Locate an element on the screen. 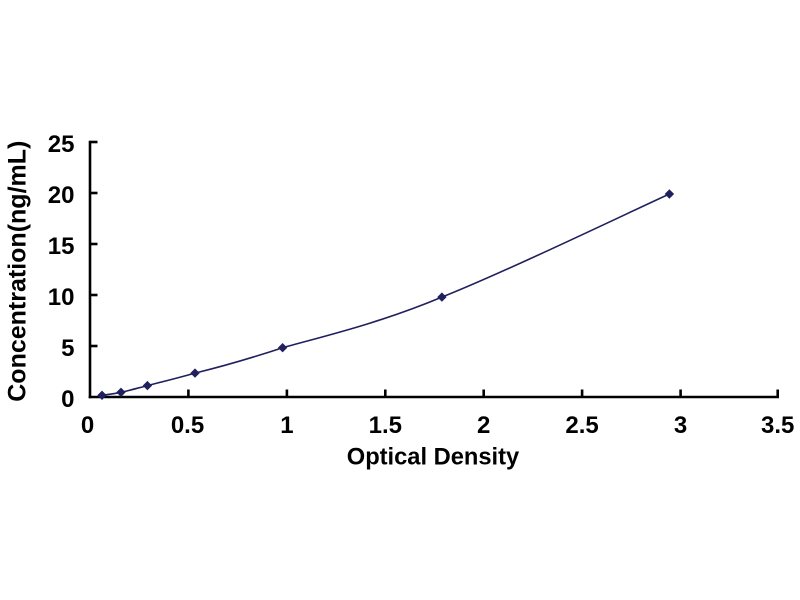 The width and height of the screenshot is (800, 600). svg-text: 3.5 is located at coordinates (777, 425).